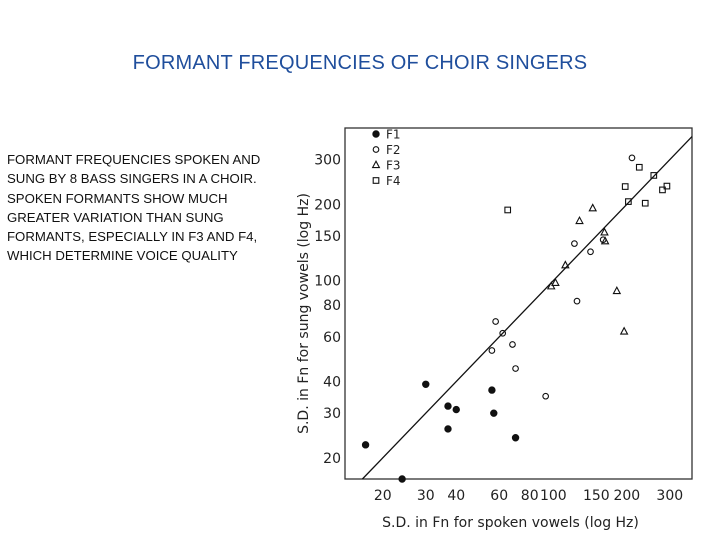 This screenshot has height=540, width=720. What do you see at coordinates (376, 134) in the screenshot?
I see `legend-marker-f1` at bounding box center [376, 134].